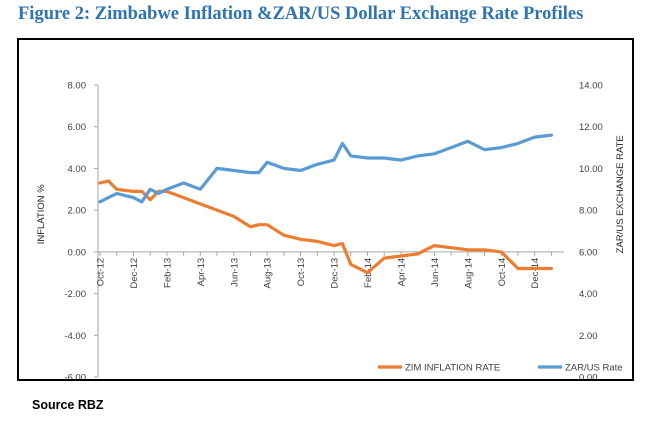 The width and height of the screenshot is (661, 422). I want to click on legend: ZIM INFLATION RATE ZAR/US Rate, so click(500, 368).